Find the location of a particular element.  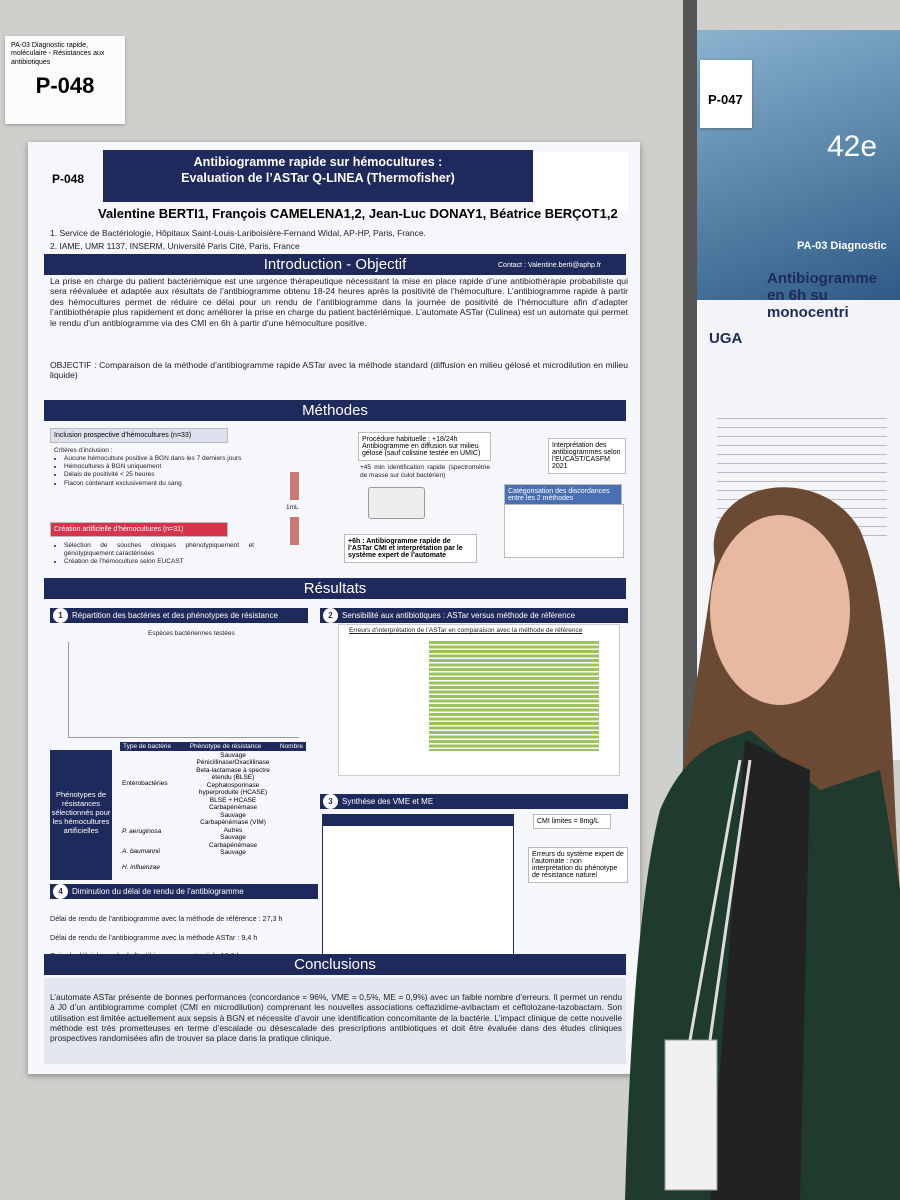

volume: 1mL is located at coordinates (292, 507).